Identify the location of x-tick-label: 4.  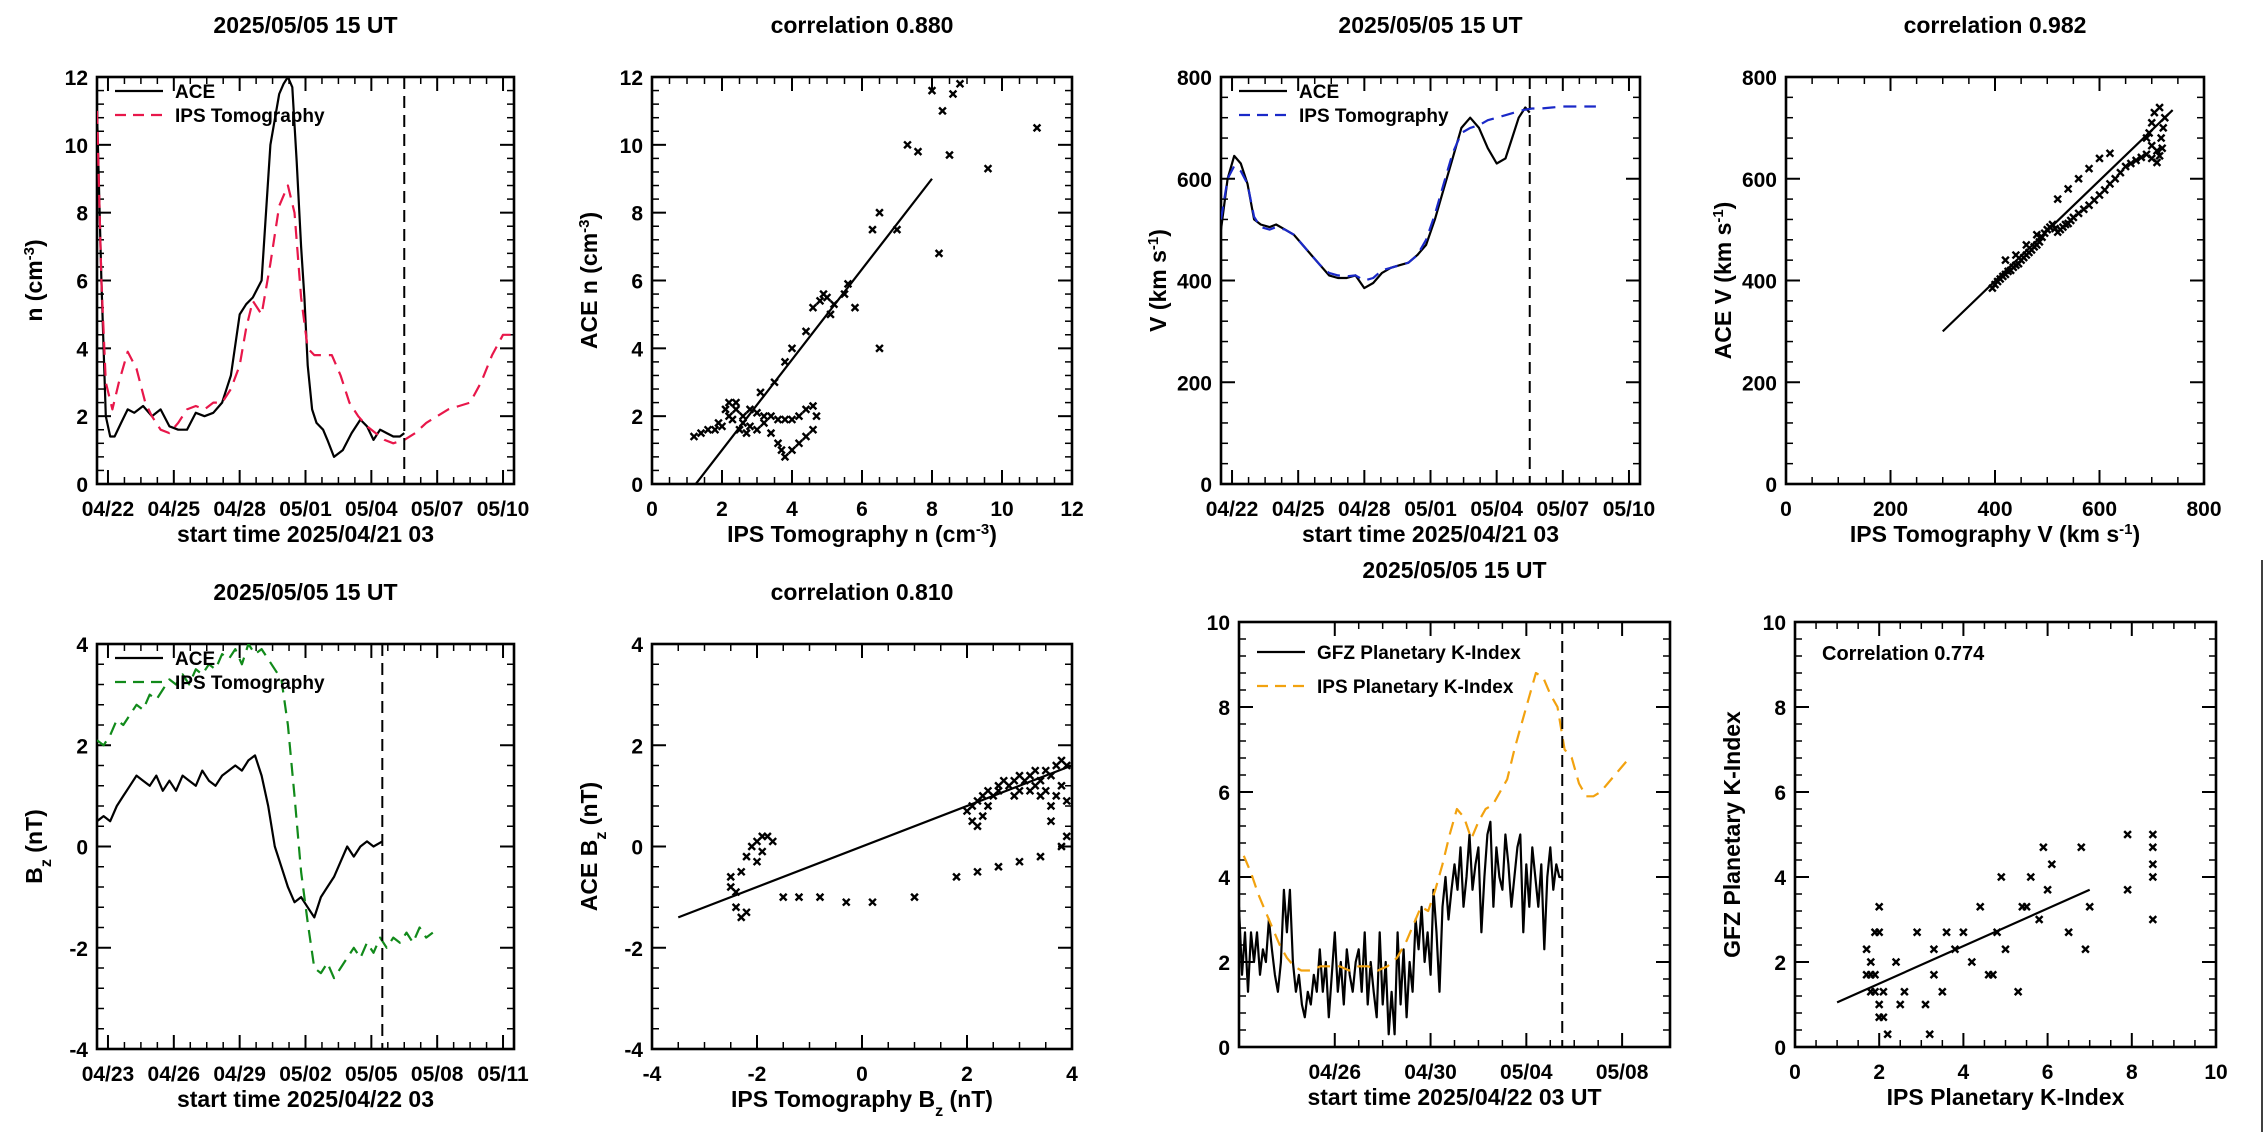
(1072, 1074).